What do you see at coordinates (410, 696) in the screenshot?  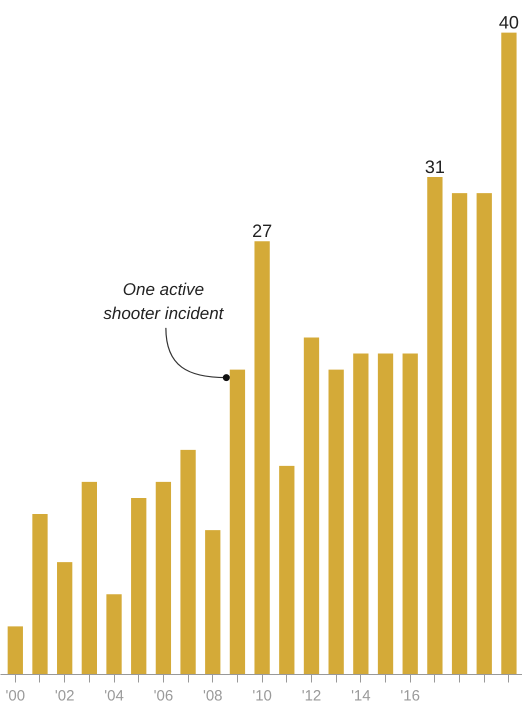 I see `x-tick-label: '16` at bounding box center [410, 696].